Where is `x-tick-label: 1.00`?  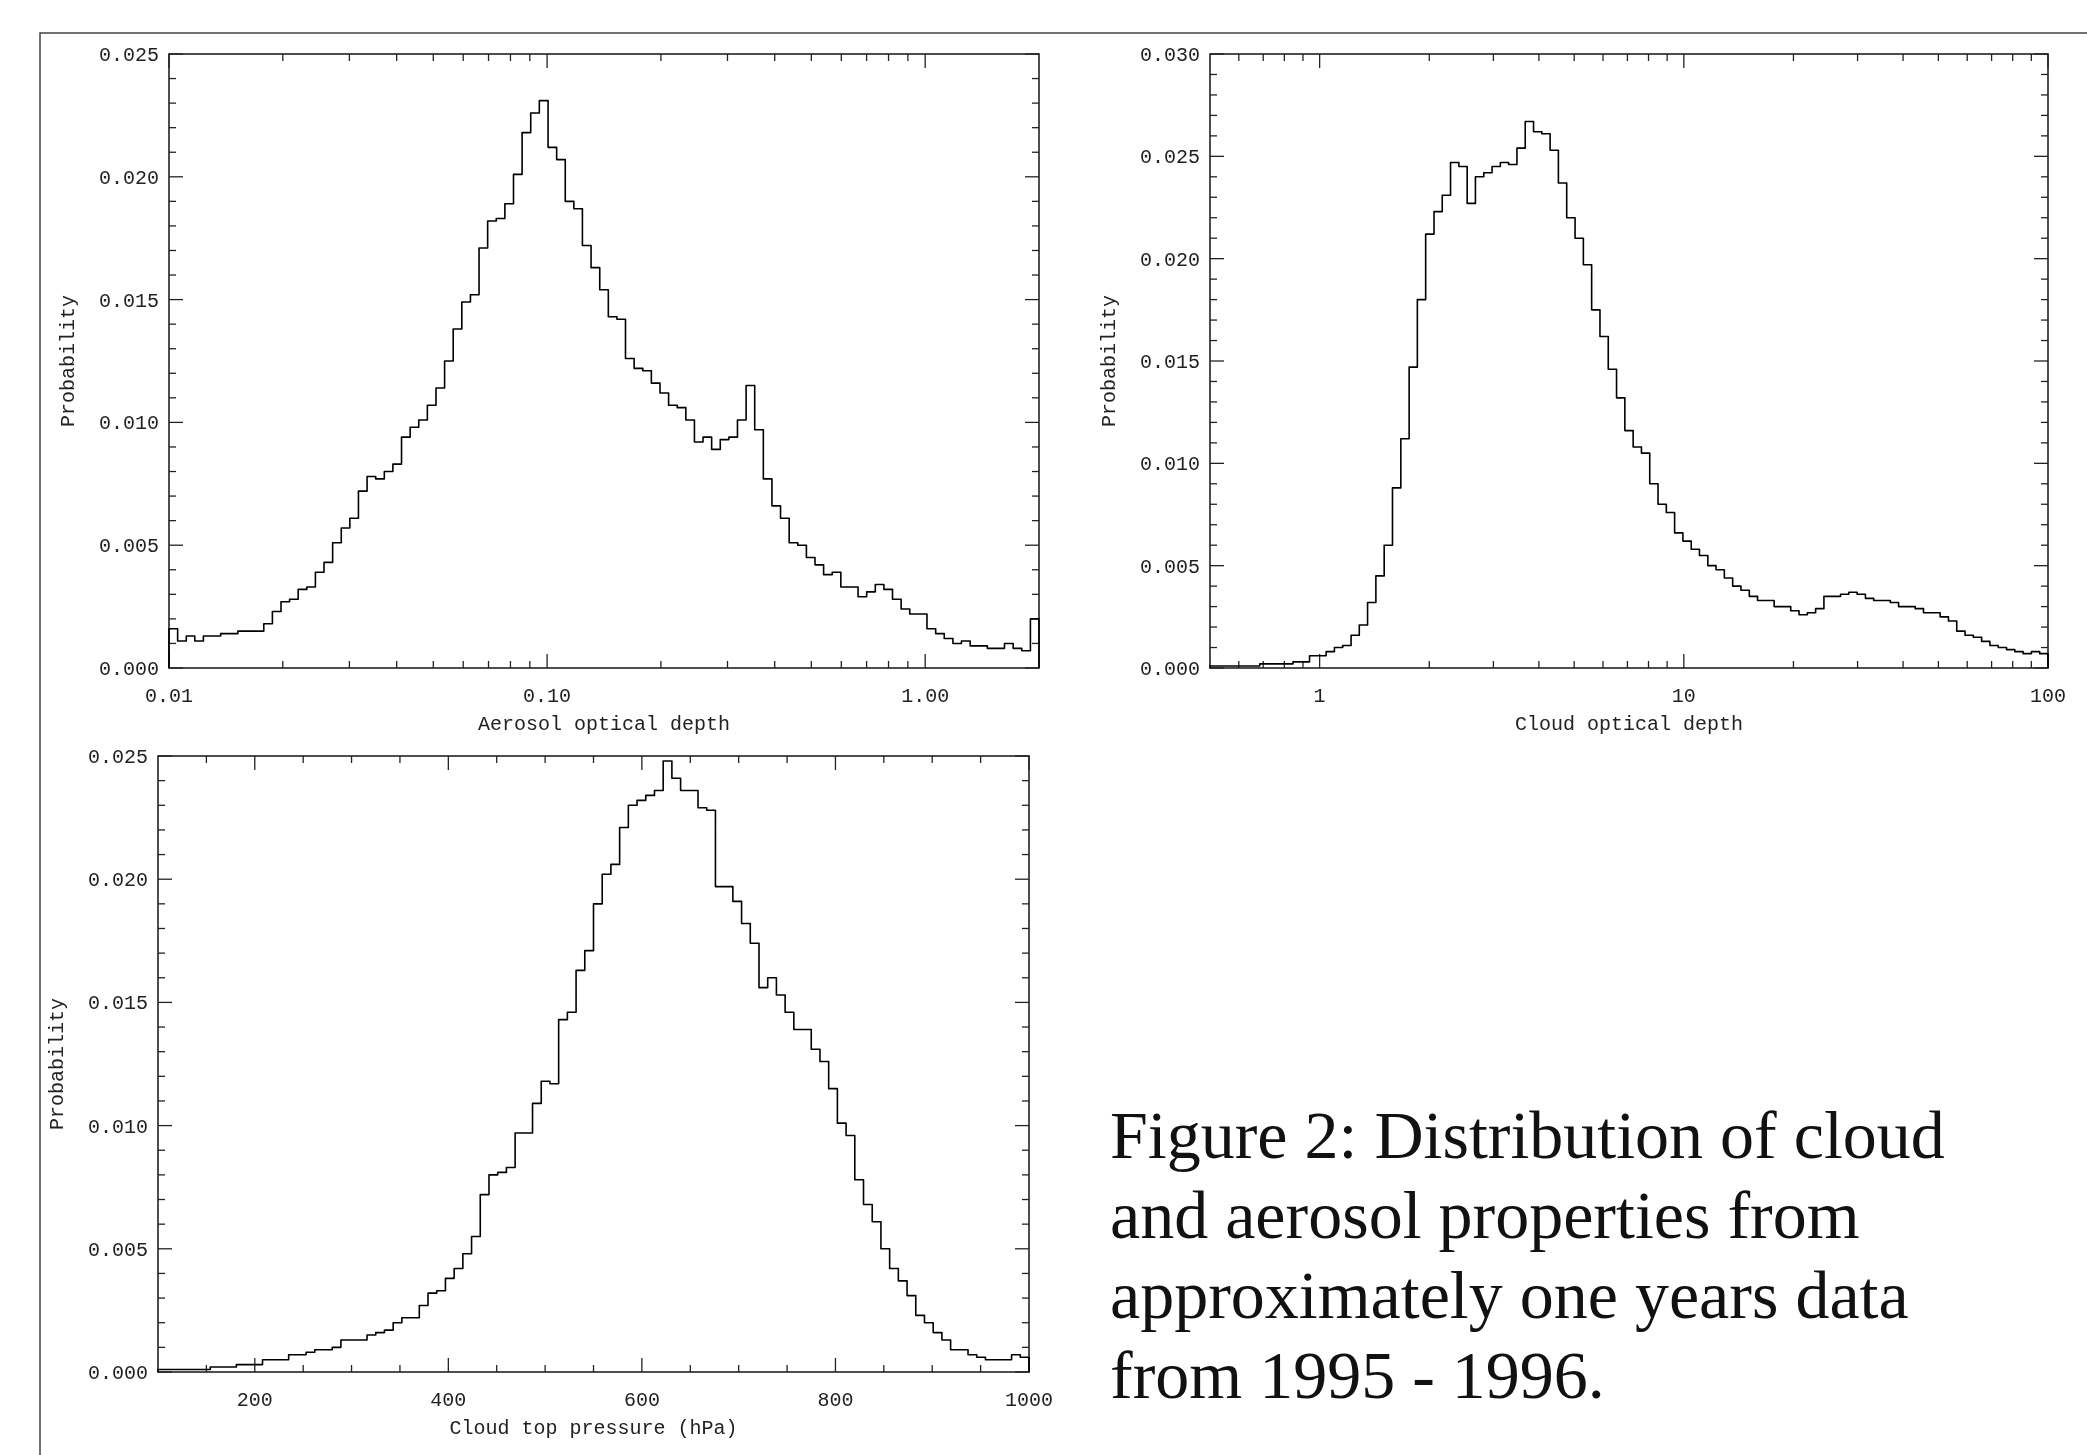
x-tick-label: 1.00 is located at coordinates (925, 696).